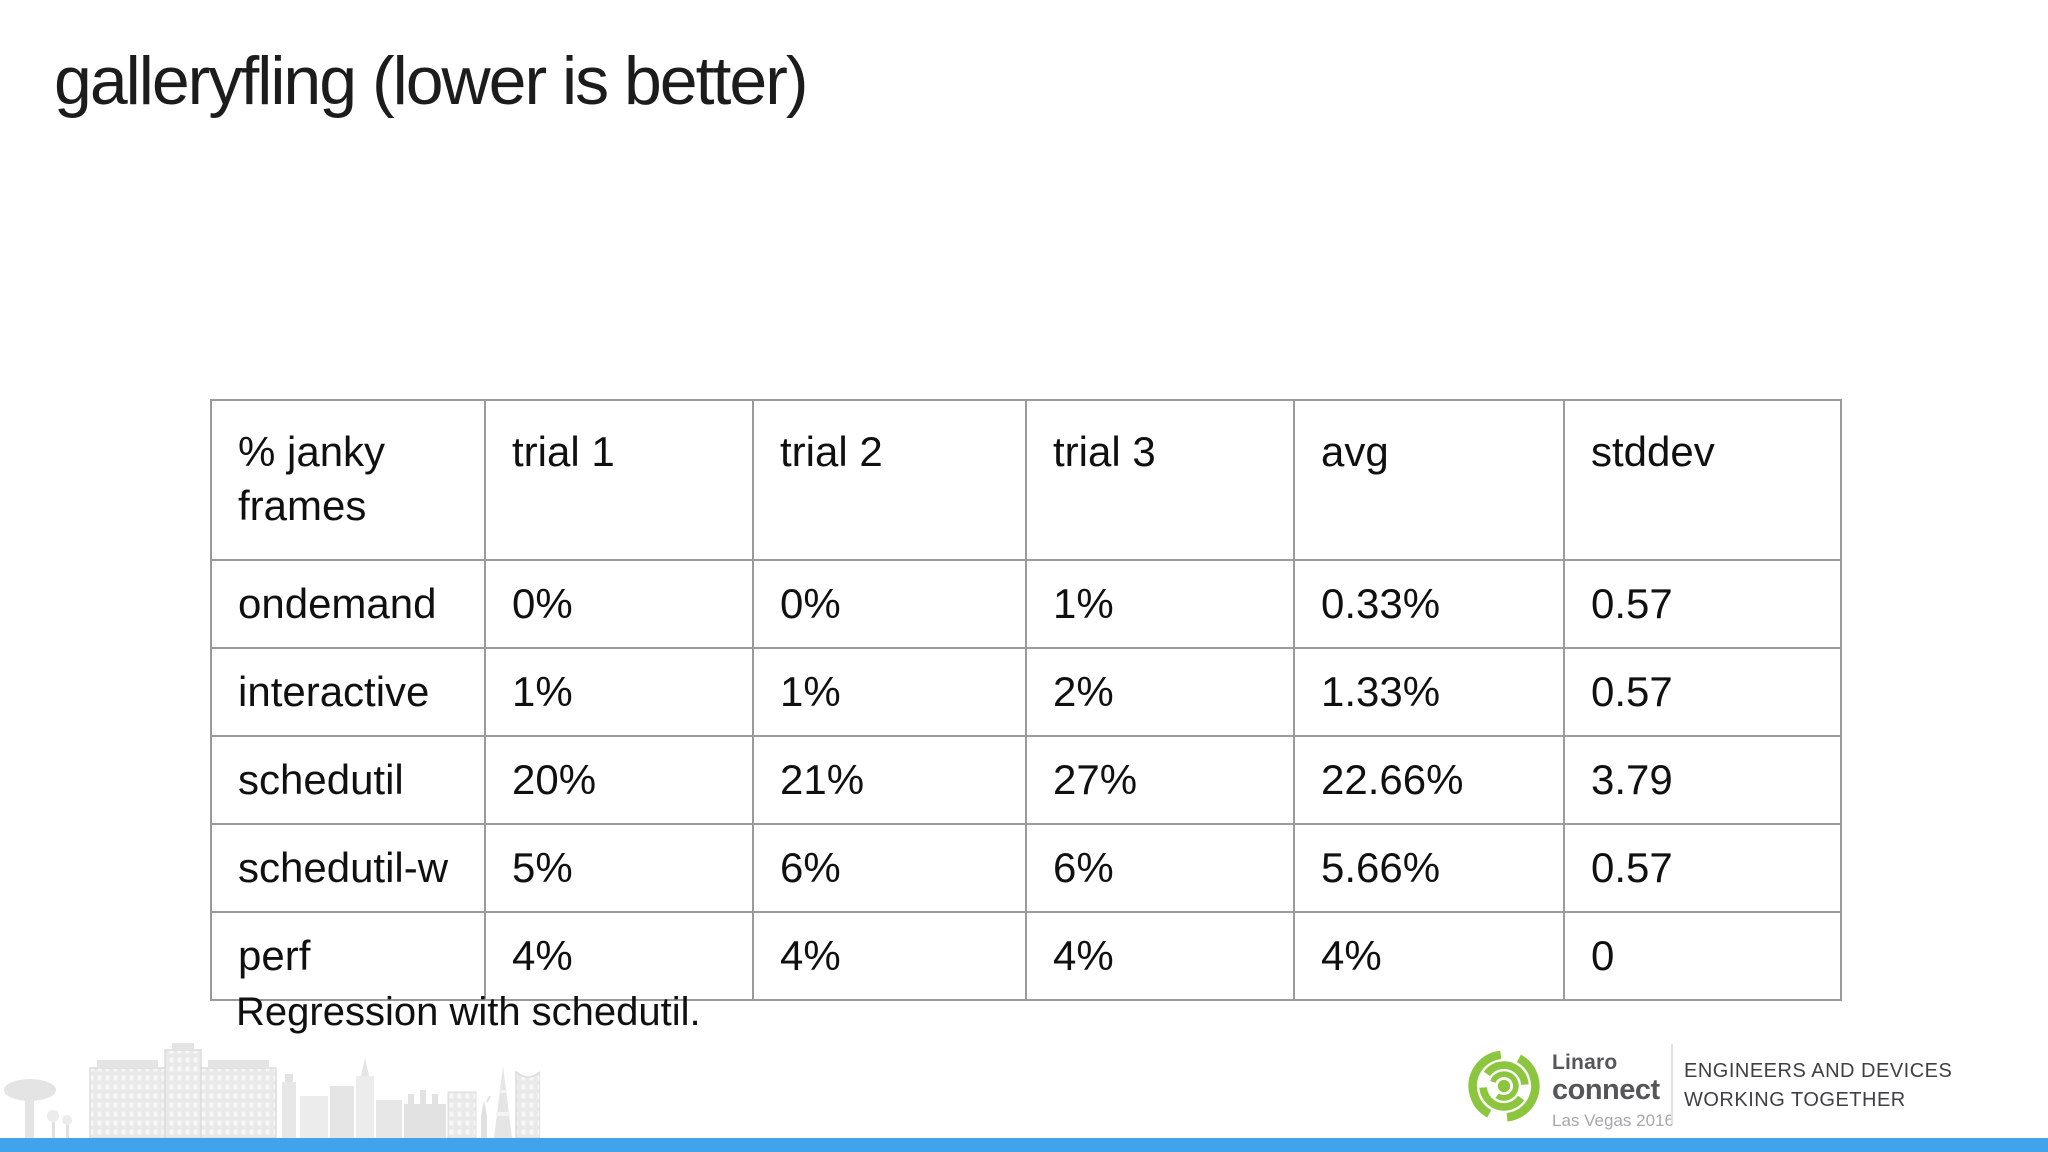 The height and width of the screenshot is (1152, 2048). Describe the element at coordinates (889, 868) in the screenshot. I see `trial2-value: 6%` at that location.